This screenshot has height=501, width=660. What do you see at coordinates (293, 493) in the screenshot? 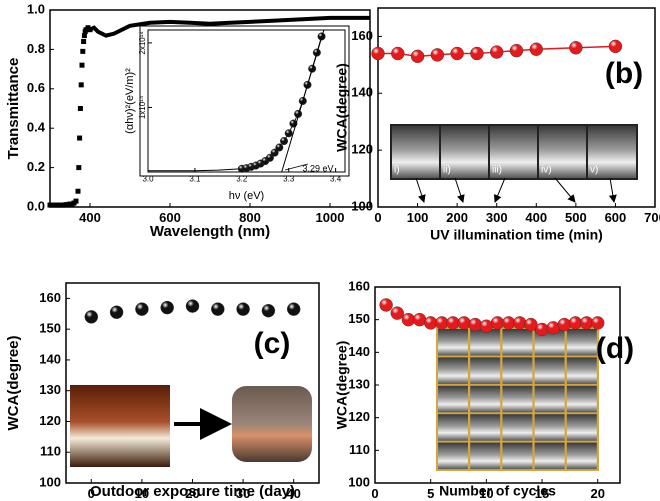
I see `x-tick-label: 40` at bounding box center [293, 493].